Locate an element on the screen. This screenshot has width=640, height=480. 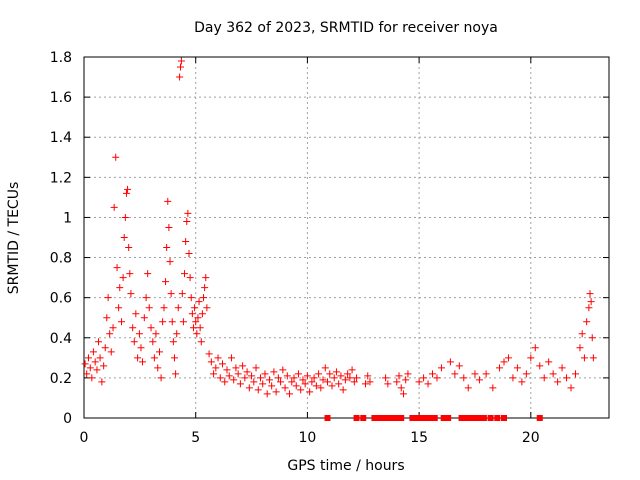
y-tick-label: 1.2 is located at coordinates (61, 178).